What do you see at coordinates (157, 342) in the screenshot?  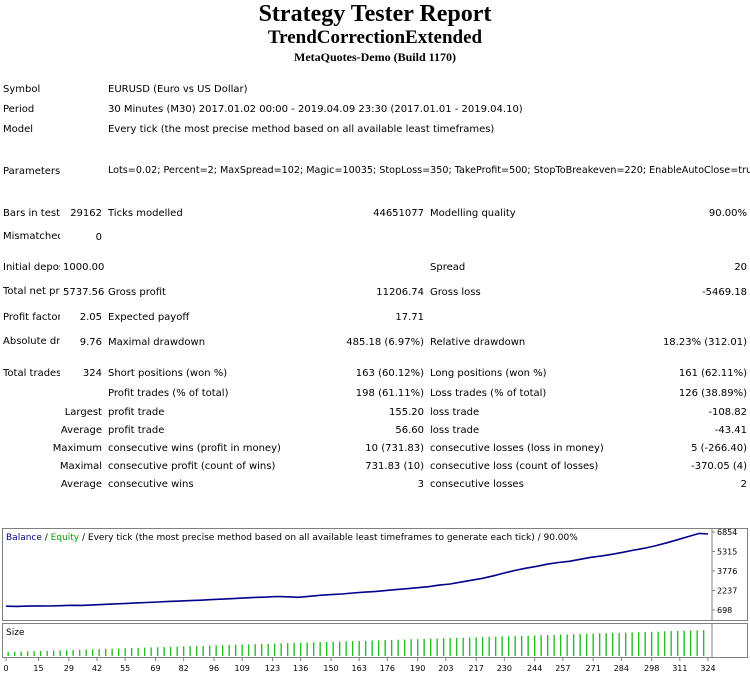 I see `maxdd-label: Maximal drawdown` at bounding box center [157, 342].